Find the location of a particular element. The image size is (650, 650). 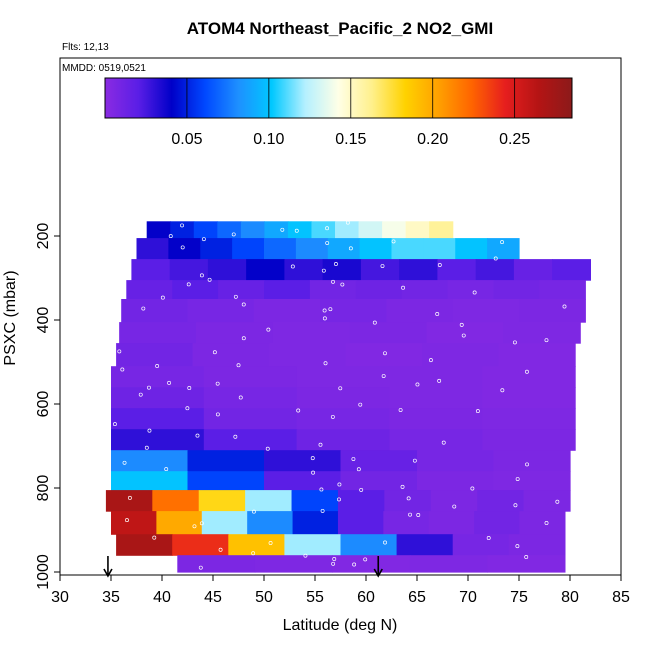

flights-label: Flts: 12,13 is located at coordinates (85, 47).